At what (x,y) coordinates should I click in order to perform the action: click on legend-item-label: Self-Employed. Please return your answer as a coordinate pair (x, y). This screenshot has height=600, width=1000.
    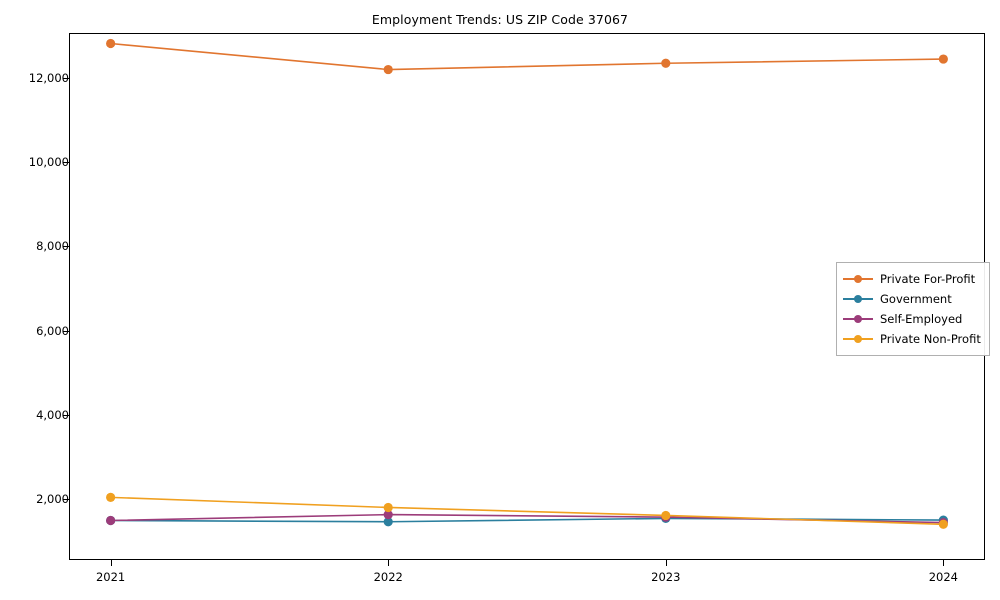
    Looking at the image, I should click on (921, 319).